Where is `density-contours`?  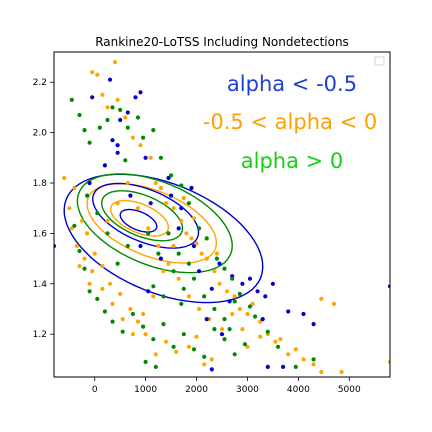 density-contours is located at coordinates (163, 238).